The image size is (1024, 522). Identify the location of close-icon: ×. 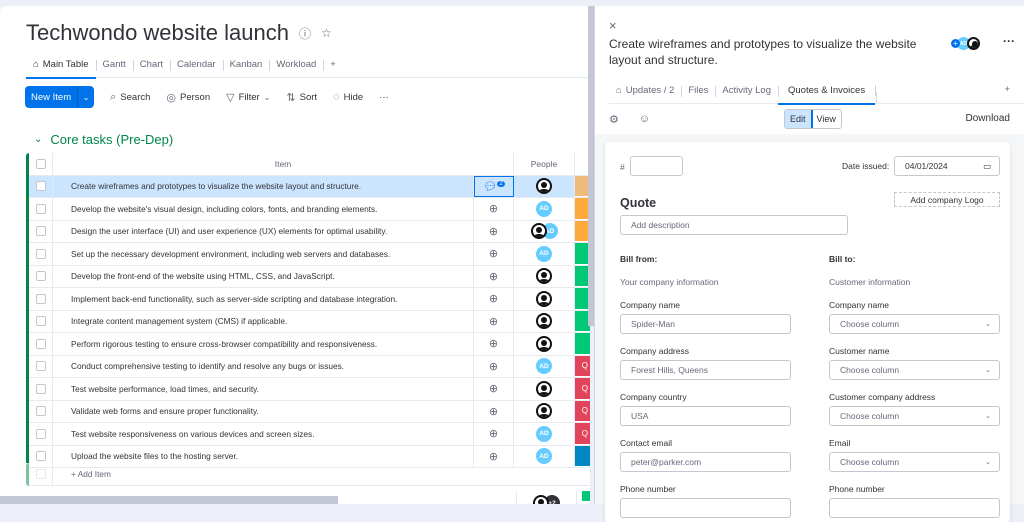
(613, 25).